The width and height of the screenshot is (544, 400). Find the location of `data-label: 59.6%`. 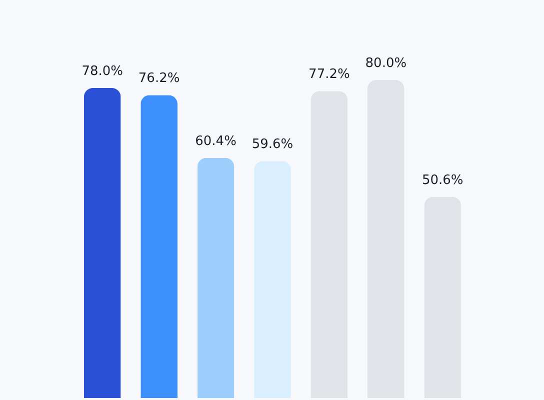

data-label: 59.6% is located at coordinates (273, 144).